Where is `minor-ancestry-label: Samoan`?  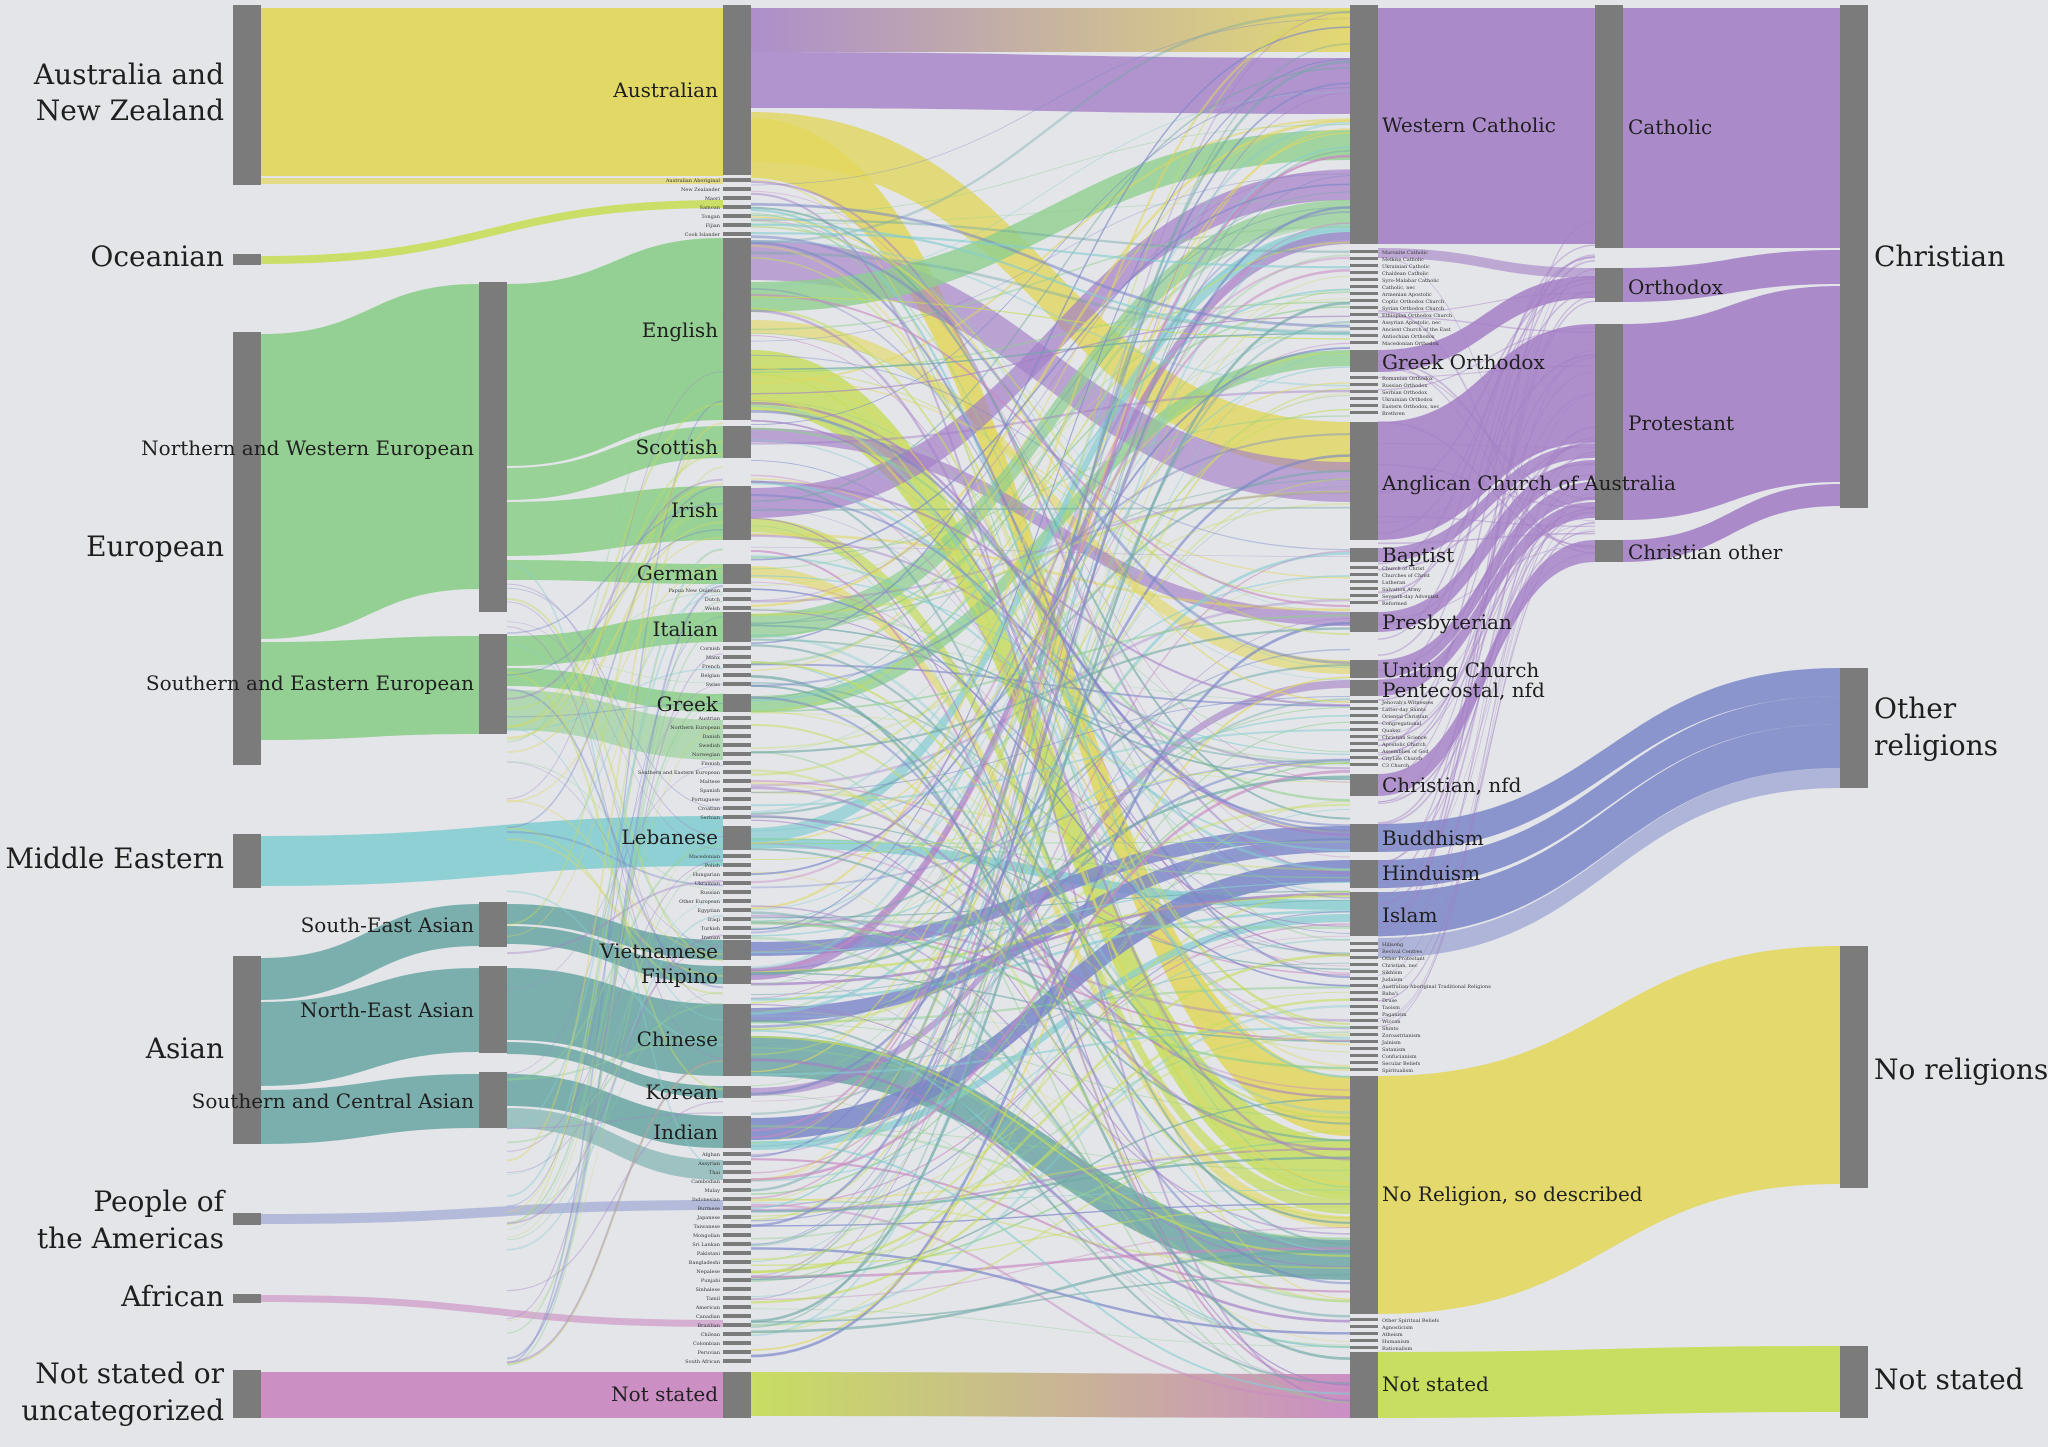 minor-ancestry-label: Samoan is located at coordinates (710, 208).